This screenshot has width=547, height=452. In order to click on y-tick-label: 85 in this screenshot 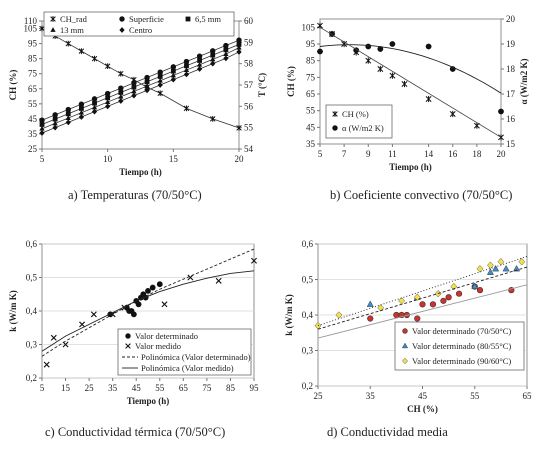, I will do `click(33, 59)`.